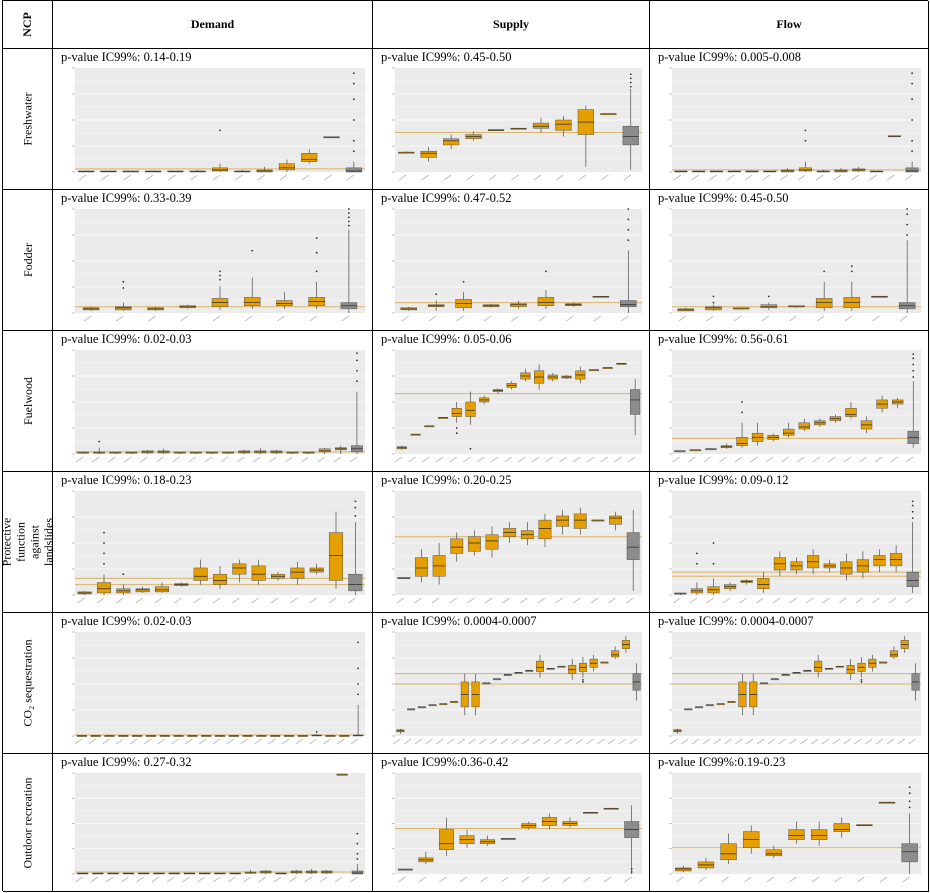 The width and height of the screenshot is (930, 893). I want to click on p-value-label: p-value IC99%: 0.02-0.03, so click(126, 621).